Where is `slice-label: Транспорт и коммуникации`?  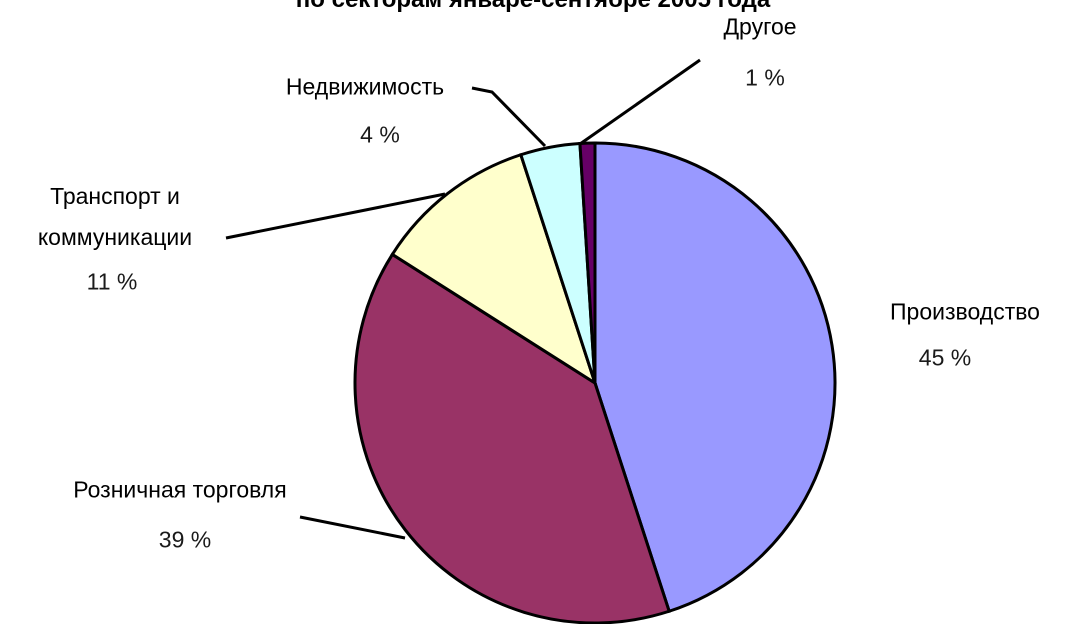 slice-label: Транспорт и коммуникации is located at coordinates (115, 216).